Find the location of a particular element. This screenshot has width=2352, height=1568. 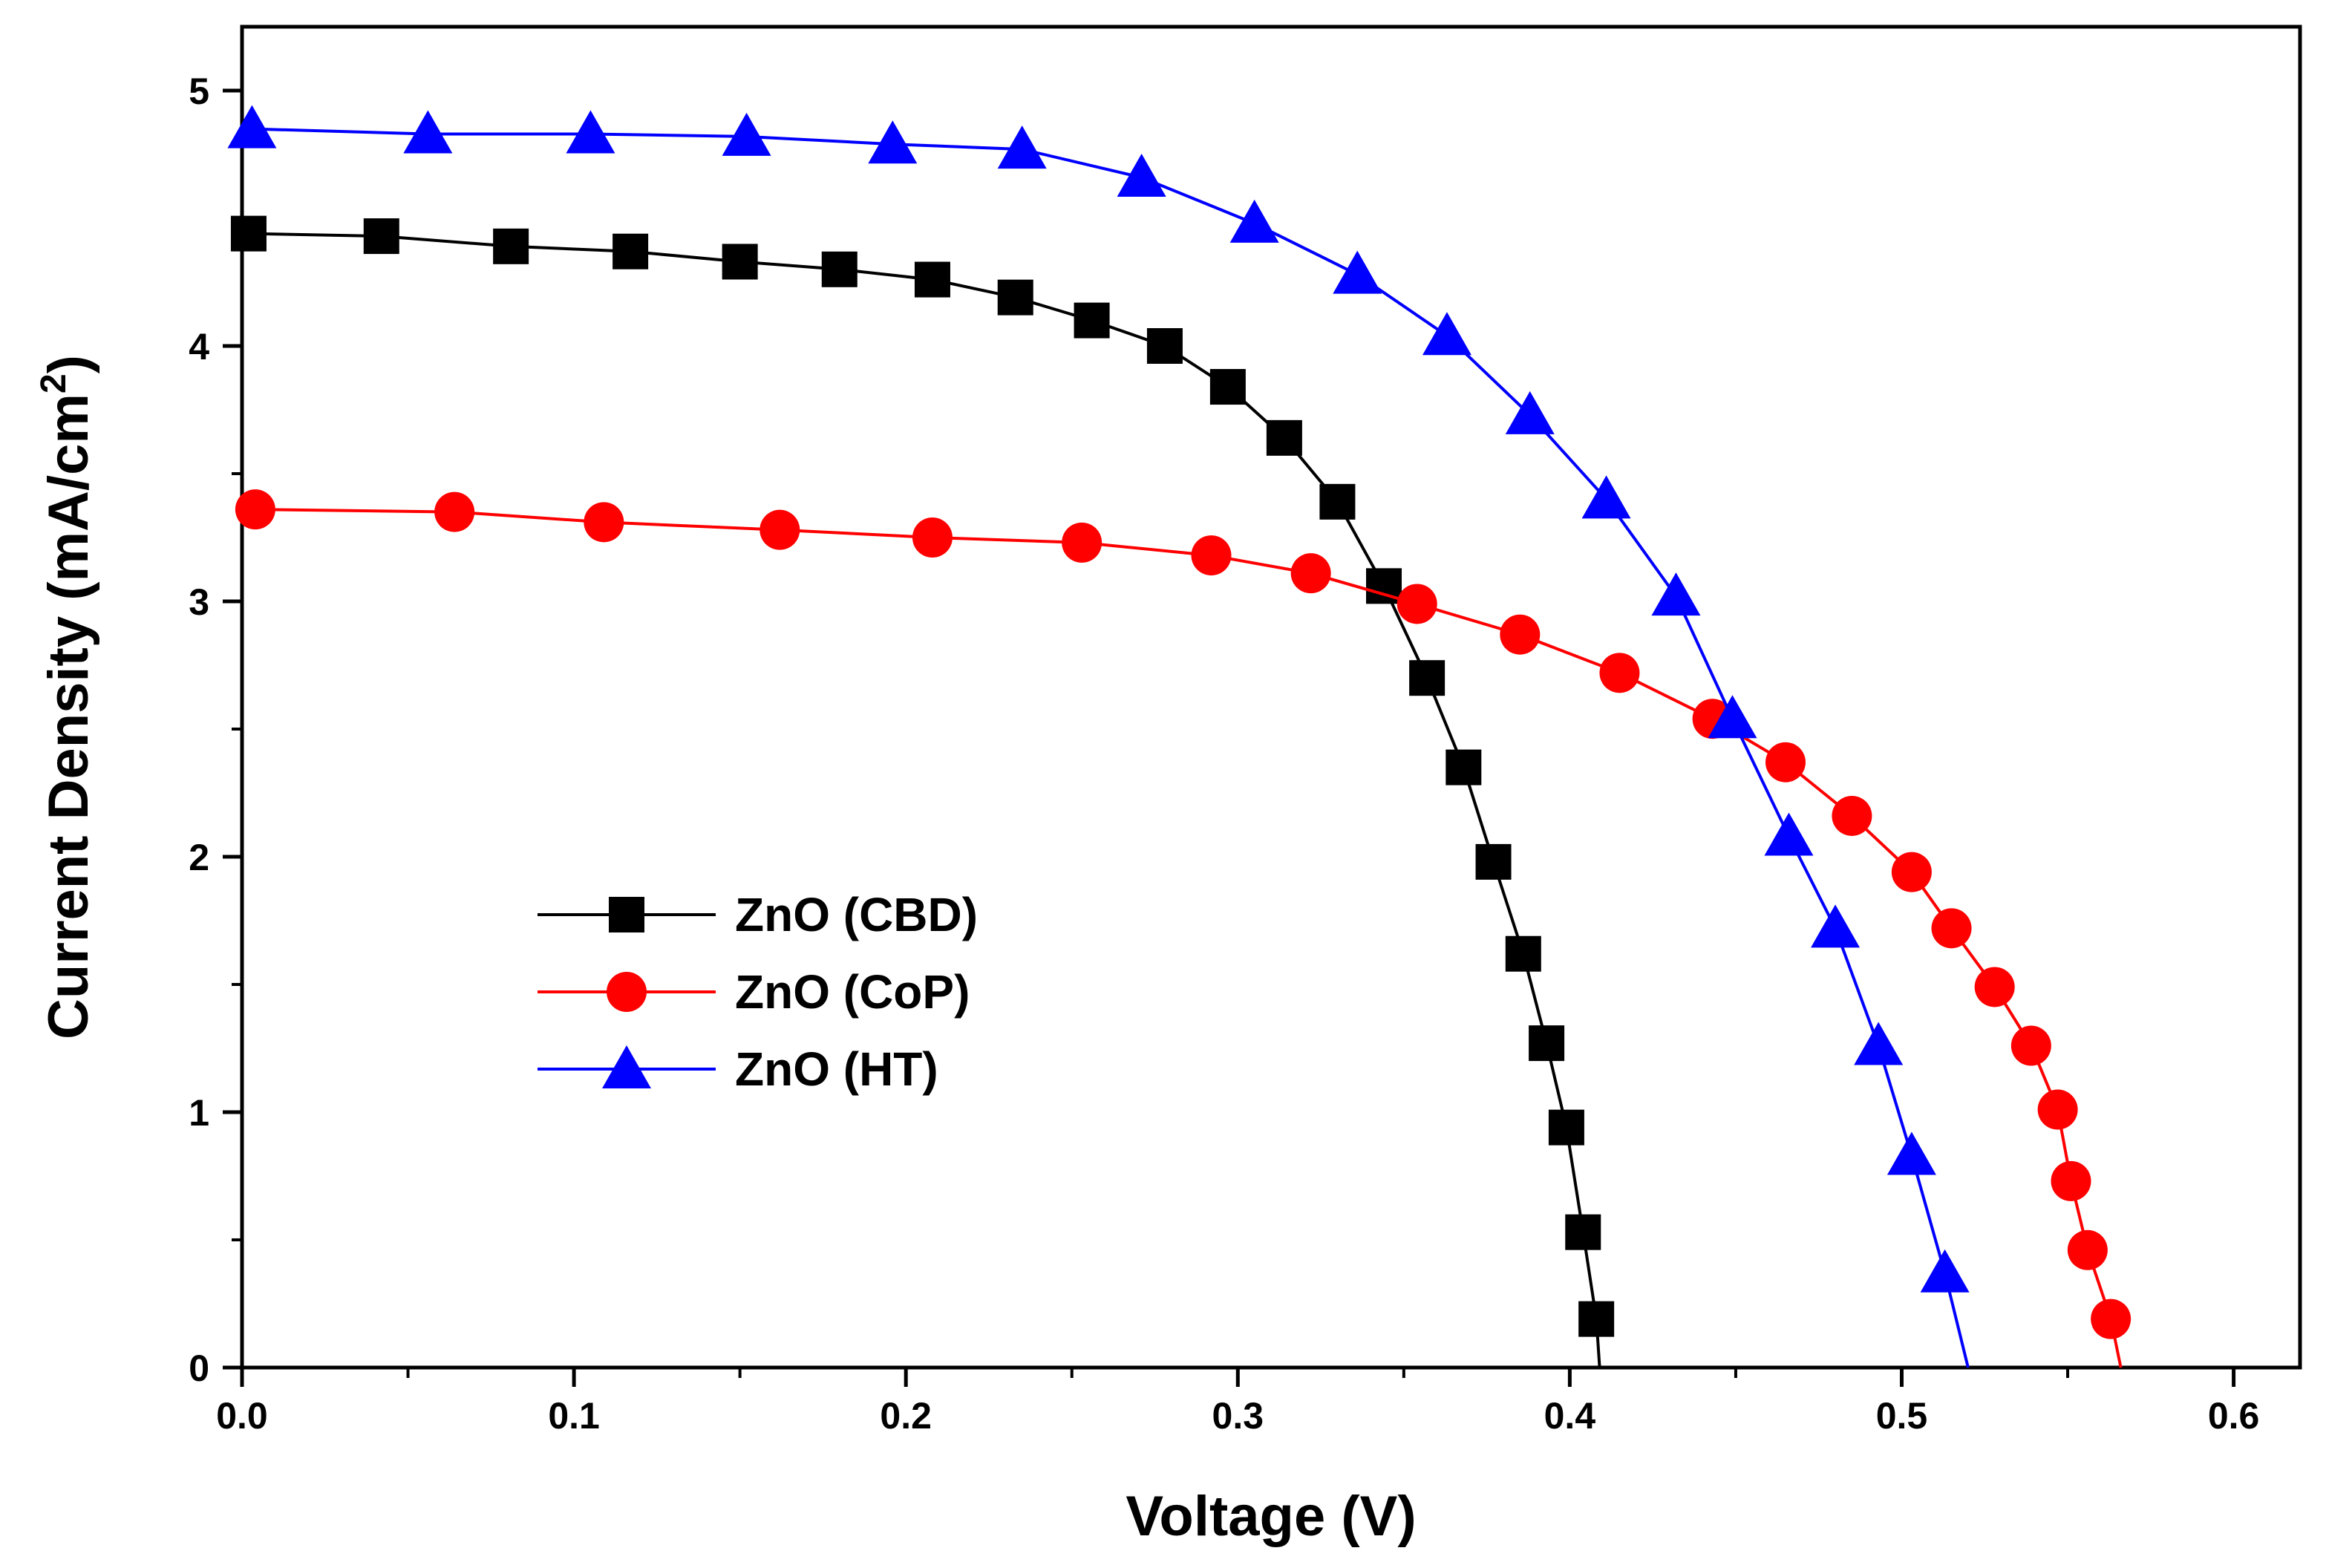

x-axis-ticks: 0.0 0.1 0.2 0.3 0.4 0.5 0.6 is located at coordinates (1237, 1402).